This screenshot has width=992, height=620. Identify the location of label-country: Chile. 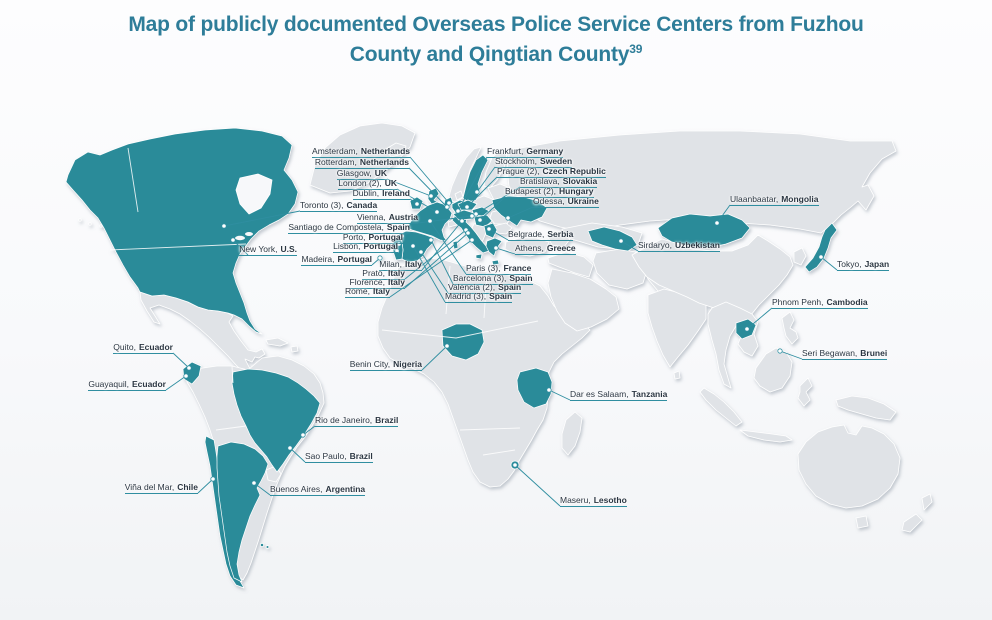
(187, 487).